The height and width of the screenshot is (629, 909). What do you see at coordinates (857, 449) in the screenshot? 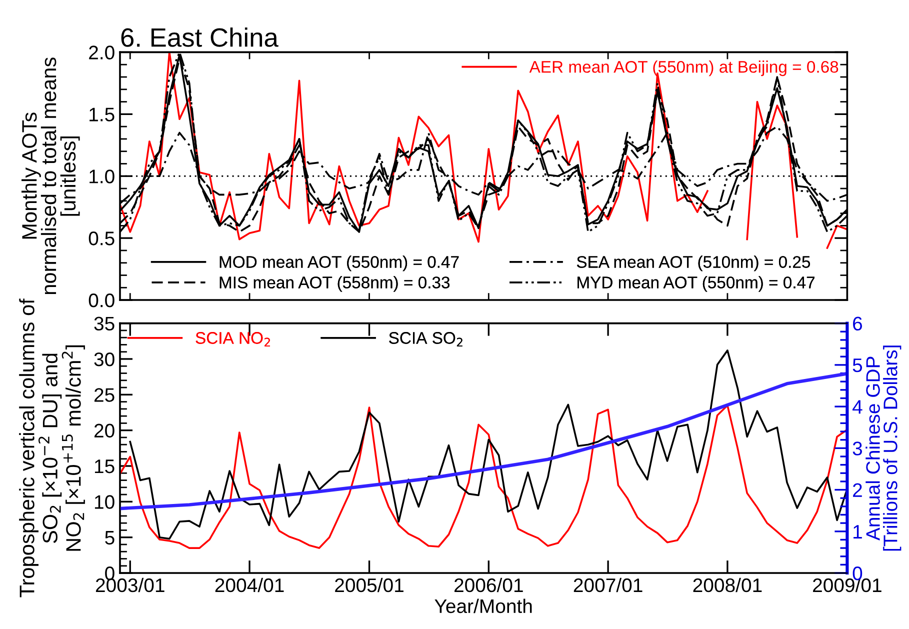
I see `y2-tick-label: 3` at bounding box center [857, 449].